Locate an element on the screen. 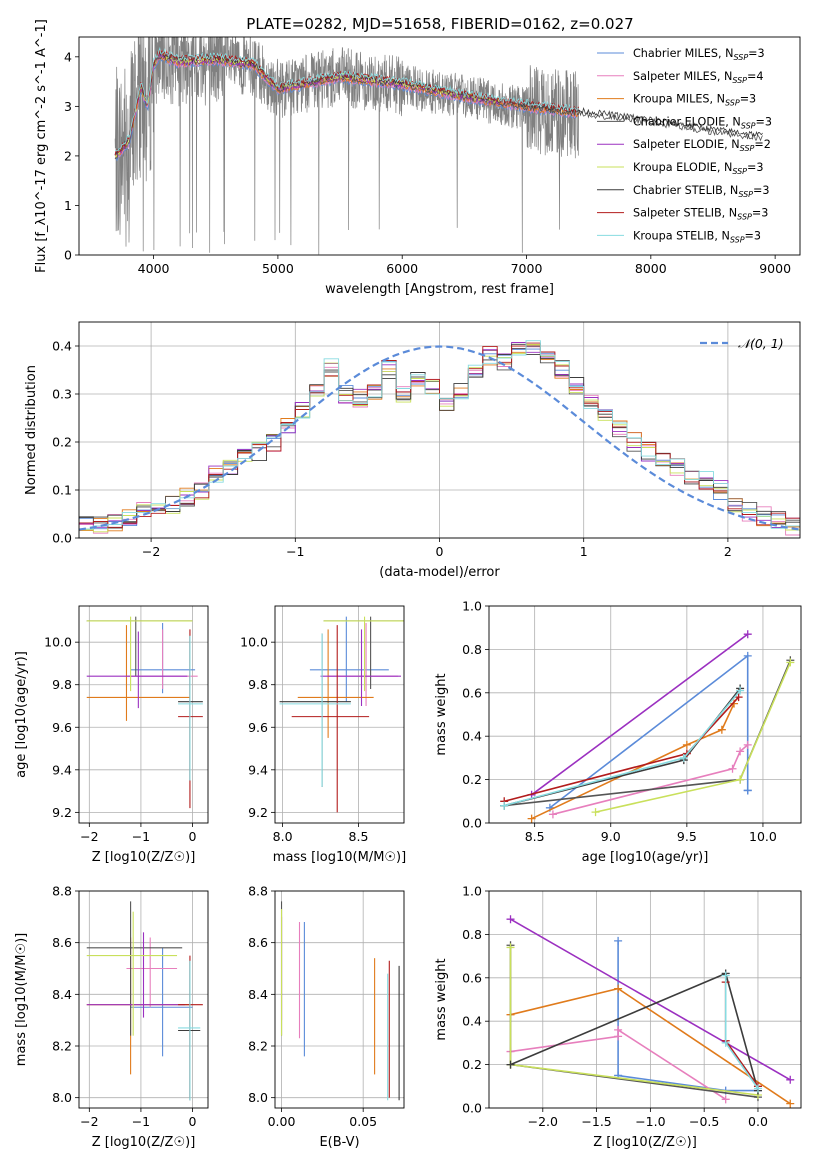  y-tick-label: 1 is located at coordinates (68, 205).